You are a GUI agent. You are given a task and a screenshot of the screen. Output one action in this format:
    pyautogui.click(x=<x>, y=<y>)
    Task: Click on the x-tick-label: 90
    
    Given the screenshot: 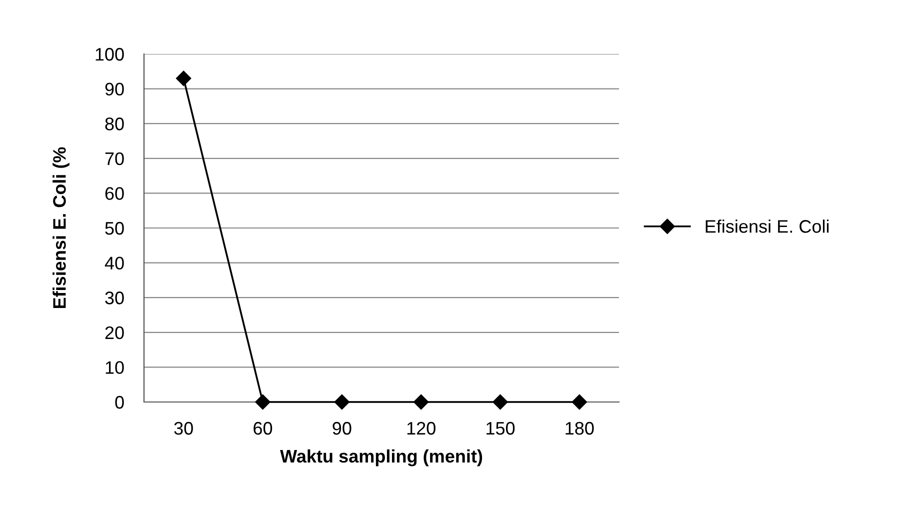 What is the action you would take?
    pyautogui.click(x=342, y=428)
    